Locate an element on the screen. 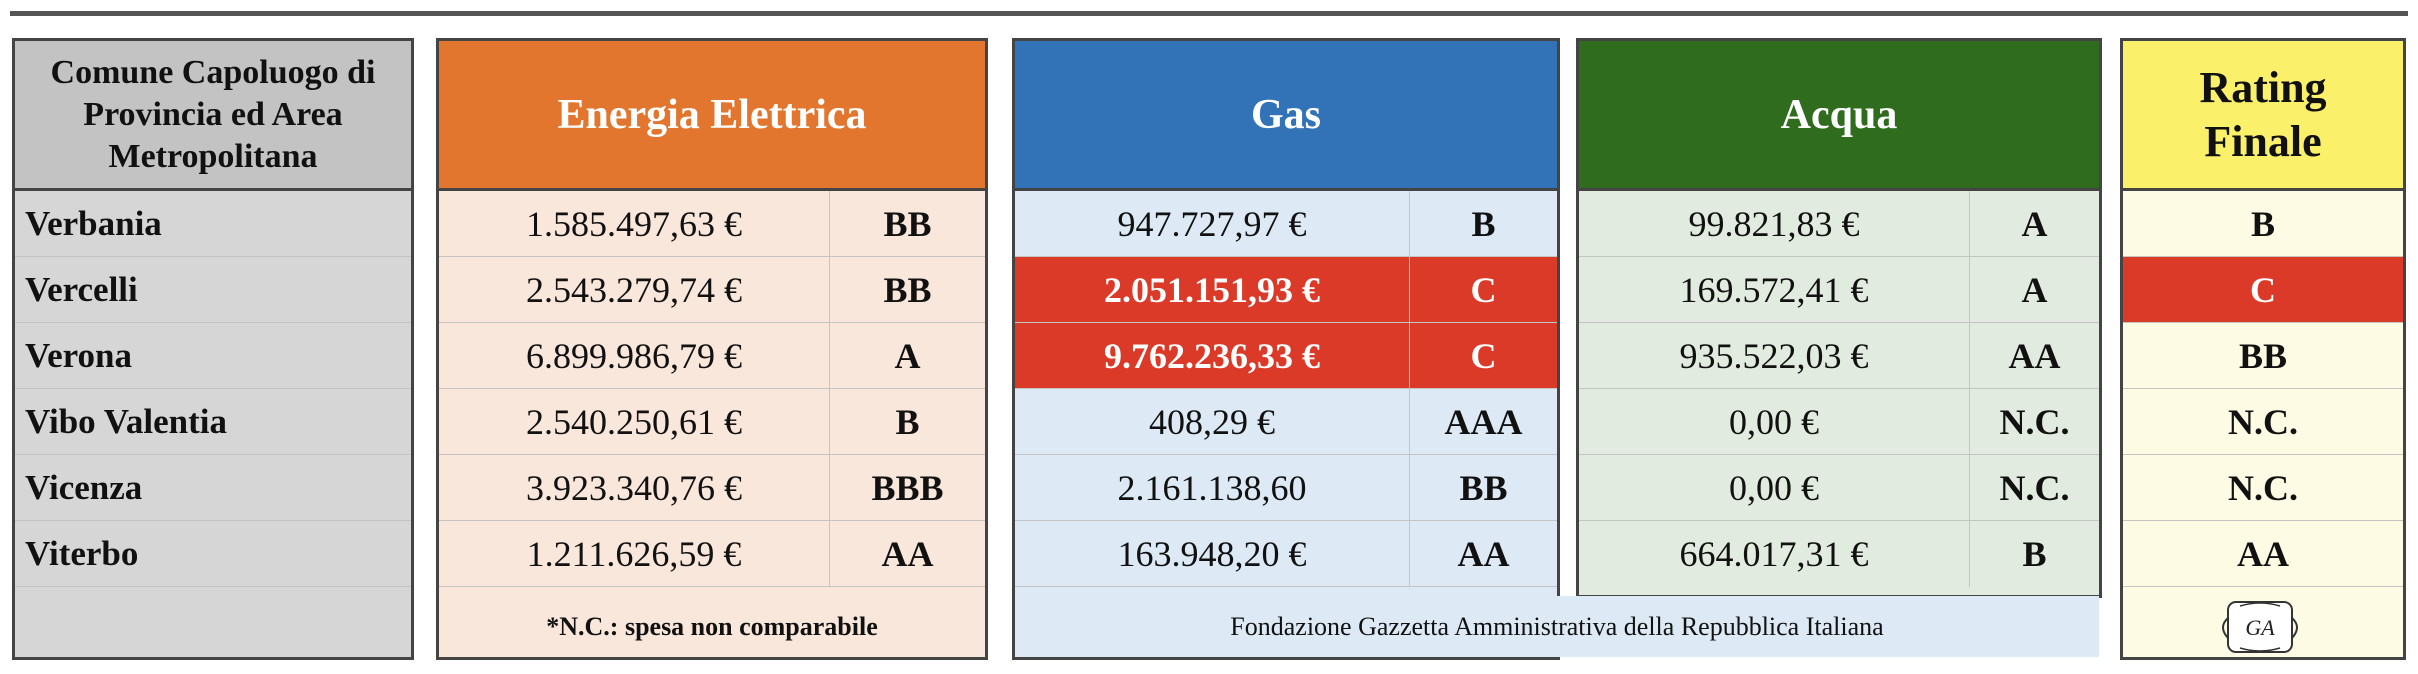 This screenshot has height=674, width=2418. table-row: B is located at coordinates (2263, 224).